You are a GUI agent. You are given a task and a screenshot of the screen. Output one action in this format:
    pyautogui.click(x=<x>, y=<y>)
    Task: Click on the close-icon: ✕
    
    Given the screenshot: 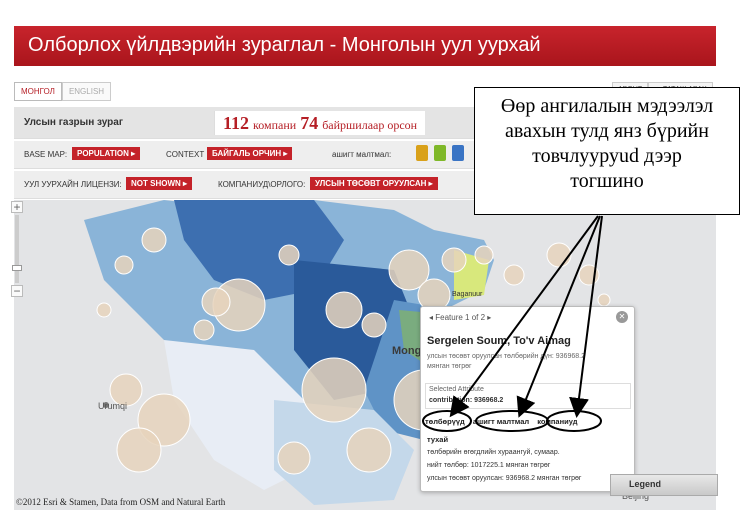 What is the action you would take?
    pyautogui.click(x=622, y=317)
    